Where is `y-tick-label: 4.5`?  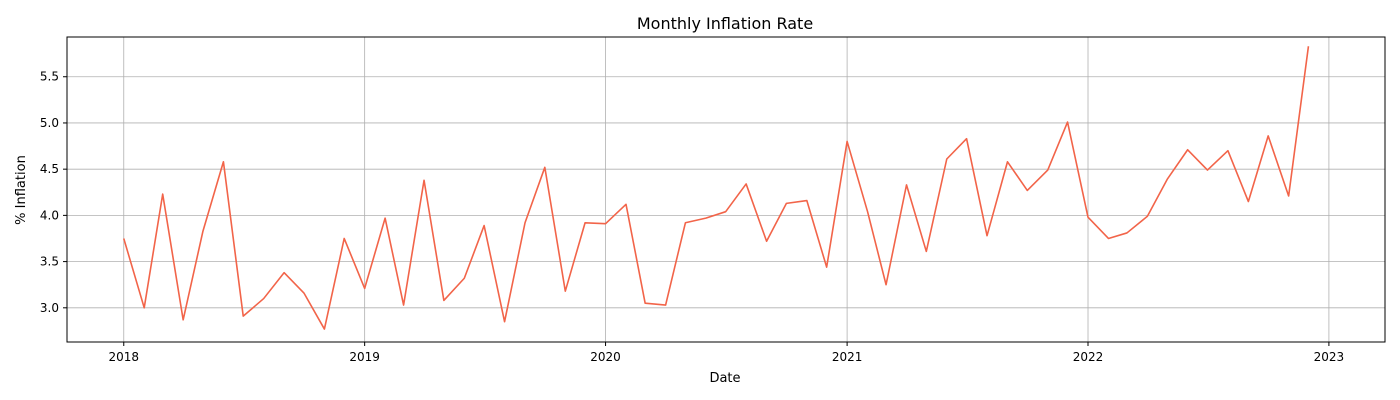
y-tick-label: 4.5 is located at coordinates (49, 169).